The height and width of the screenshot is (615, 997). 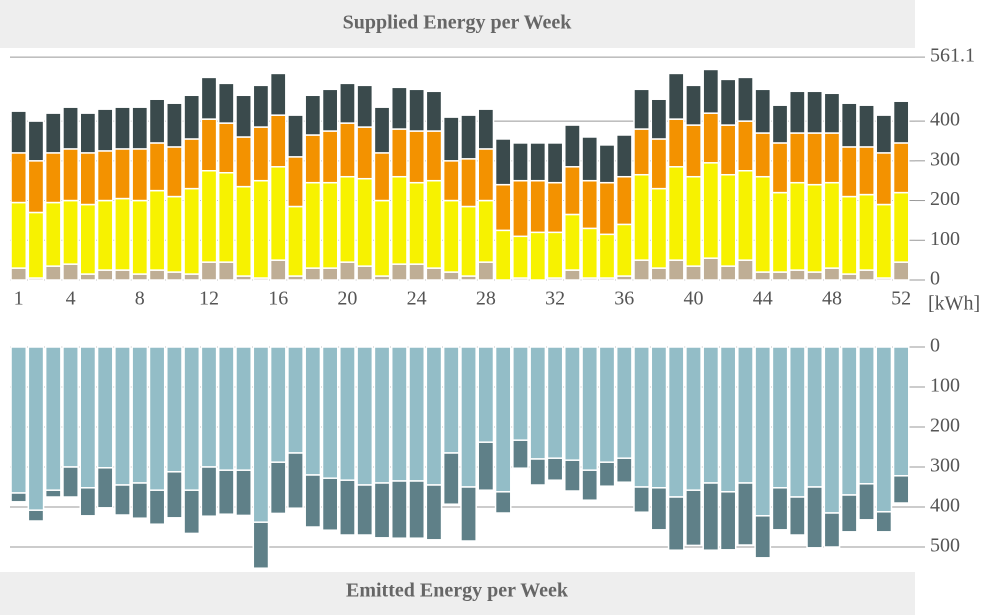 I want to click on y-tick-label: 500, so click(x=945, y=546).